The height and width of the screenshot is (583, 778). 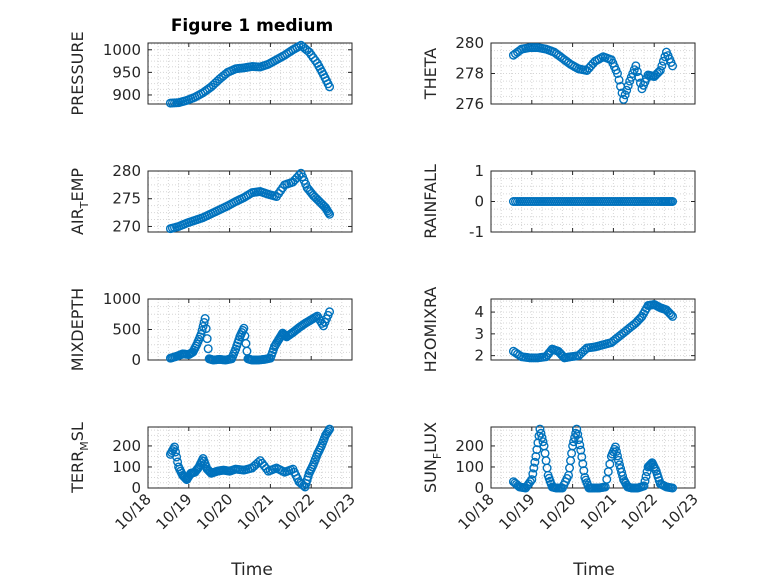 What do you see at coordinates (558, 73) in the screenshot?
I see `subplot-theta: 276 278 280 THETA` at bounding box center [558, 73].